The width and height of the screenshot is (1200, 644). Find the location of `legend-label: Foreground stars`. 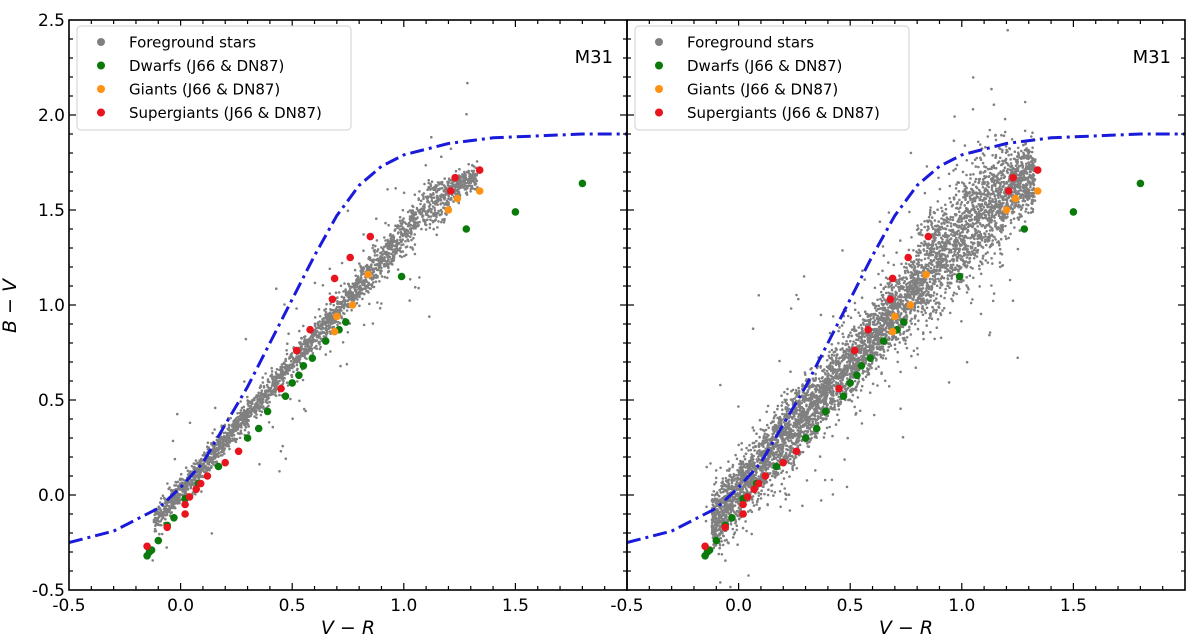

legend-label: Foreground stars is located at coordinates (192, 43).